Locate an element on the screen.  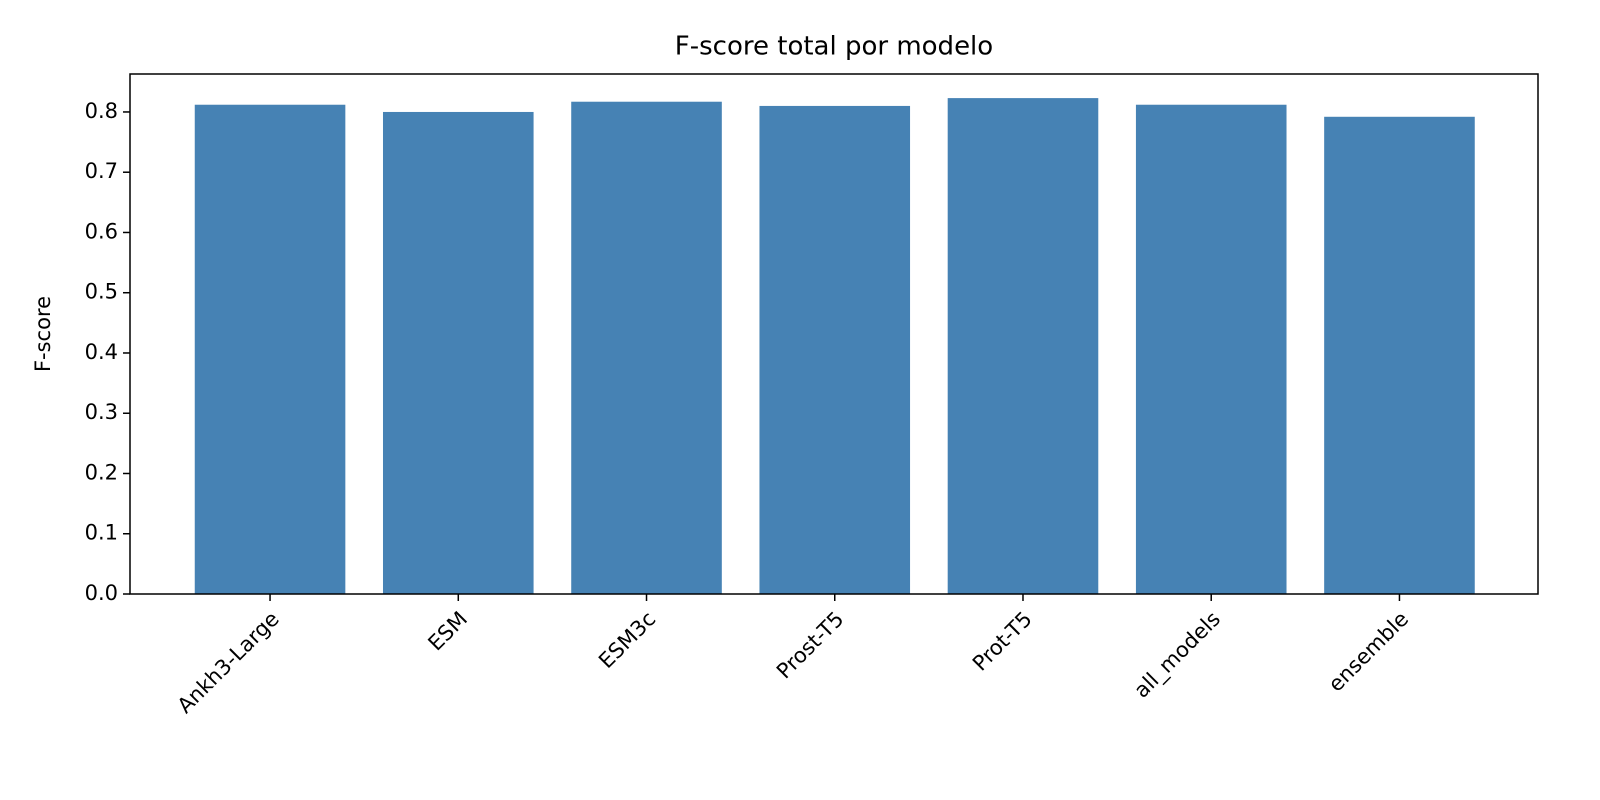
chart-title: F-score total por modelo is located at coordinates (834, 47).